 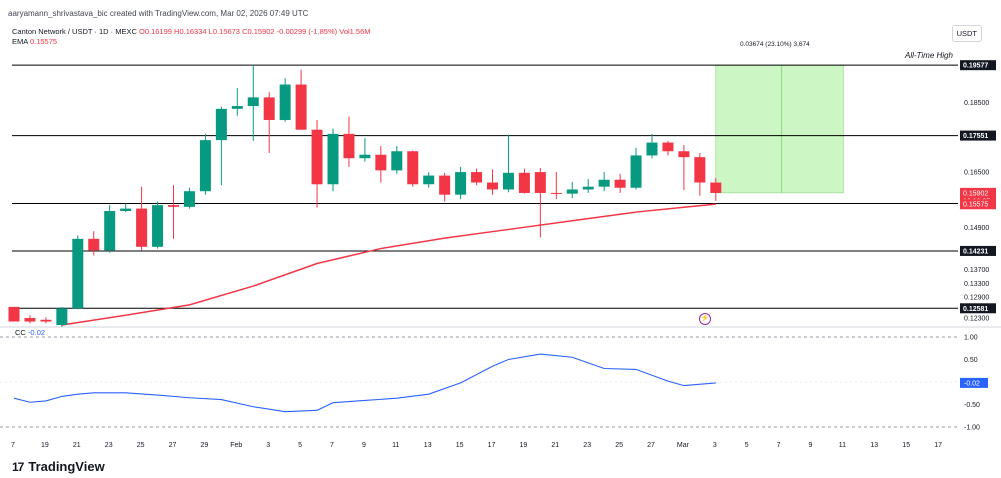 What do you see at coordinates (74, 31) in the screenshot?
I see `symbol-name: Canton Network / USDT · 1D · MEXC` at bounding box center [74, 31].